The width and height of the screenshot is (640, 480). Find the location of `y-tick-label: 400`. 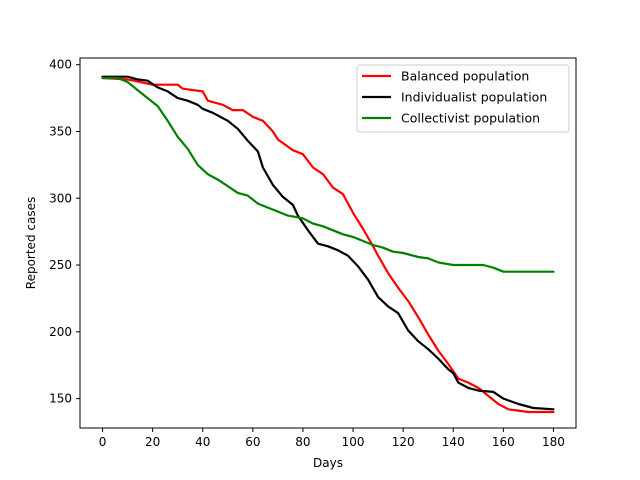

y-tick-label: 400 is located at coordinates (60, 65).